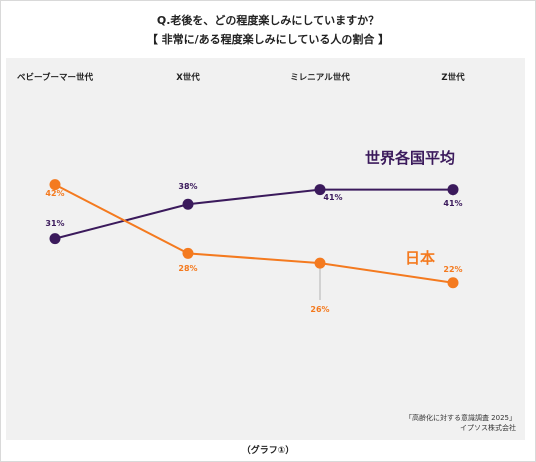 Image resolution: width=536 pixels, height=462 pixels. What do you see at coordinates (453, 77) in the screenshot?
I see `category-label: Z世代` at bounding box center [453, 77].